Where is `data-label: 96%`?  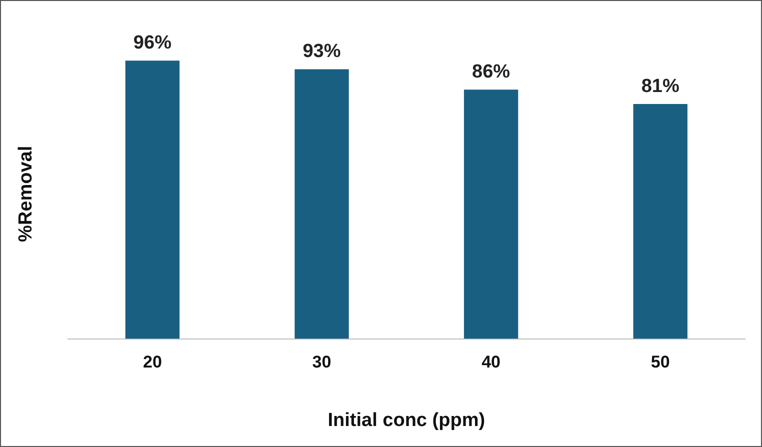
data-label: 96% is located at coordinates (152, 43).